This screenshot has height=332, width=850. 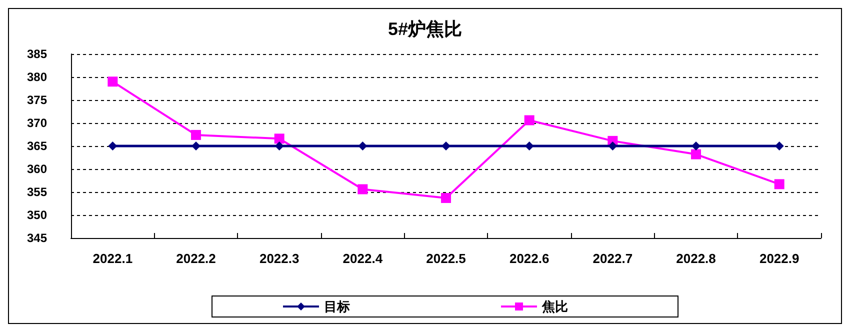 I want to click on x-tick-label: 2022.5, so click(x=446, y=258).